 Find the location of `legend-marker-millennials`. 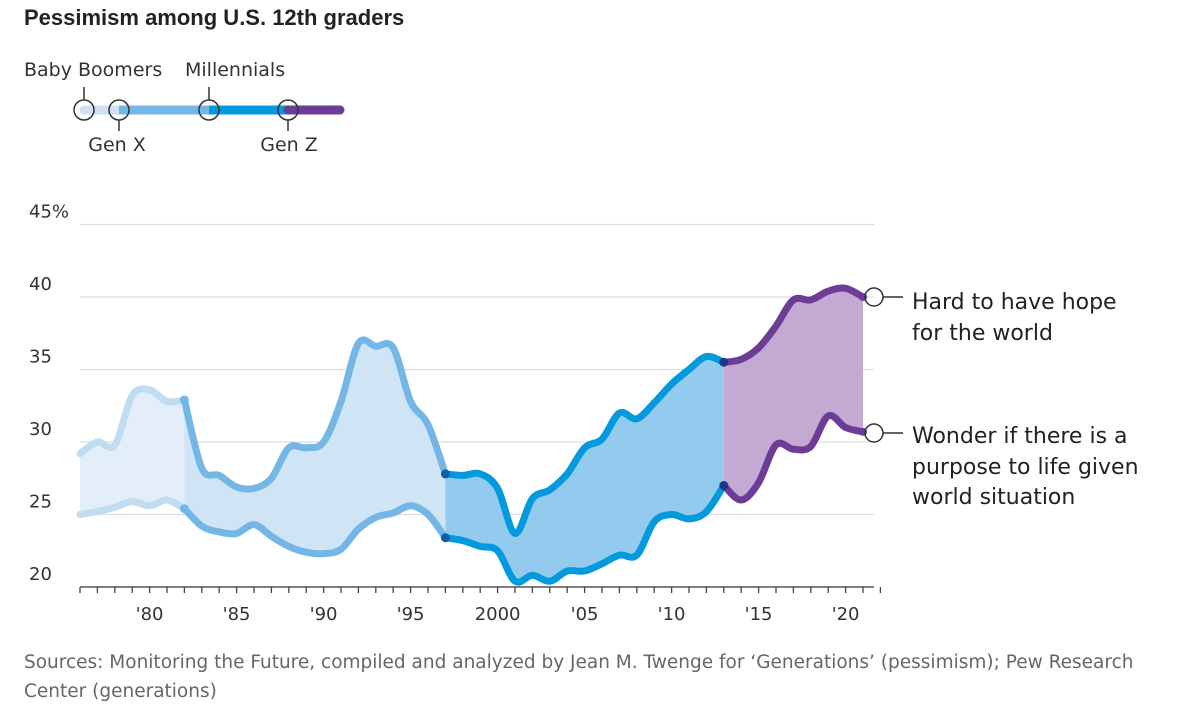

legend-marker-millennials is located at coordinates (209, 110).